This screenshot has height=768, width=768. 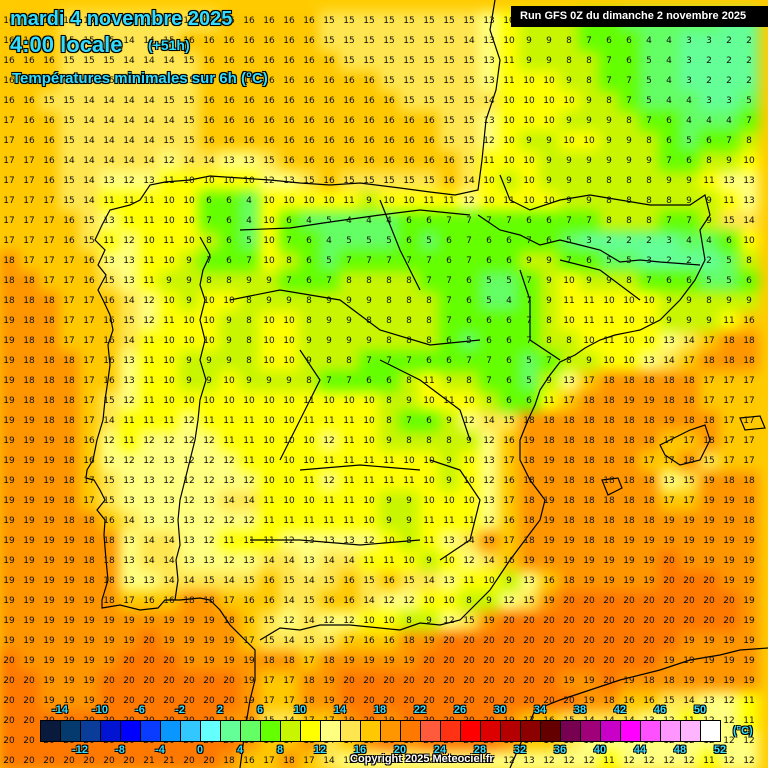 What do you see at coordinates (169, 45) in the screenshot?
I see `lead-time: (+51h)` at bounding box center [169, 45].